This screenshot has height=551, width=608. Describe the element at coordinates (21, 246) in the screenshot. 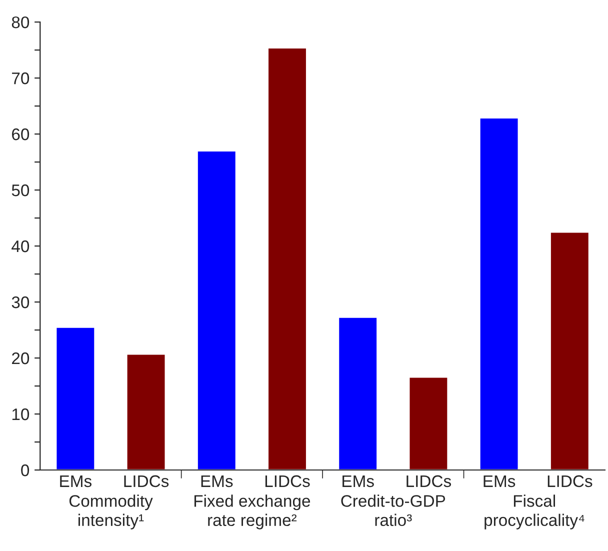

I see `y-tick-label: 40` at that location.